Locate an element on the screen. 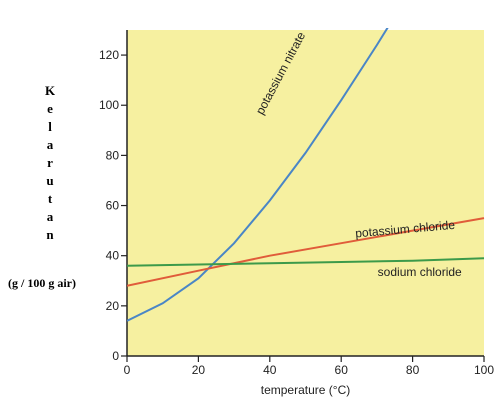 This screenshot has width=496, height=408. y-tick-label: 80 is located at coordinates (113, 155).